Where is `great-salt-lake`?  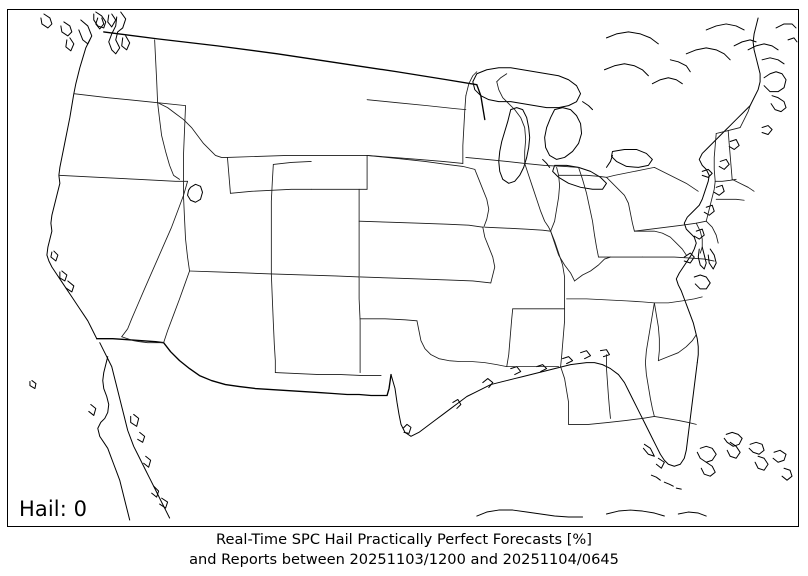
great-salt-lake is located at coordinates (195, 193).